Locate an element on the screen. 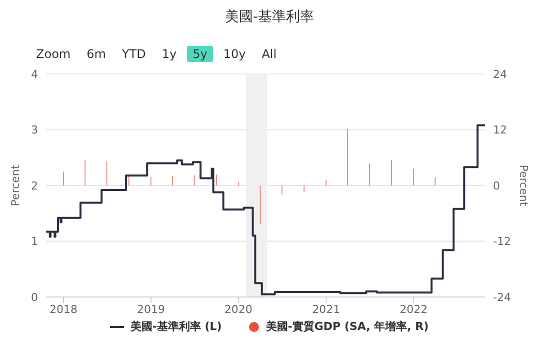 This screenshot has width=539, height=340. y-axis-title: Percent is located at coordinates (15, 185).